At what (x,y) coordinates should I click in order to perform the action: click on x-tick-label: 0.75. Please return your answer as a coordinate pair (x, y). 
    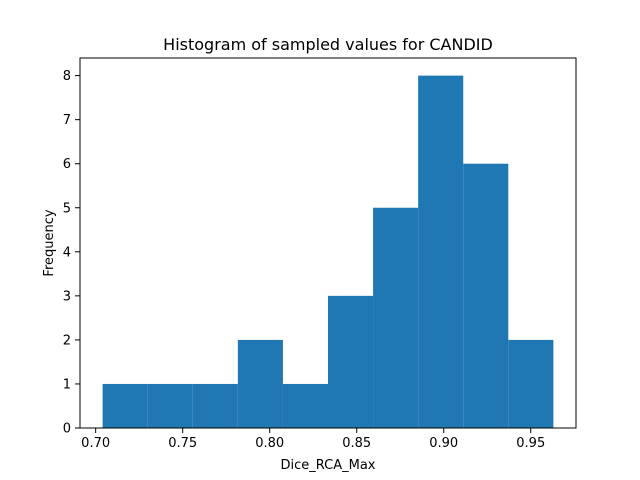
    Looking at the image, I should click on (182, 443).